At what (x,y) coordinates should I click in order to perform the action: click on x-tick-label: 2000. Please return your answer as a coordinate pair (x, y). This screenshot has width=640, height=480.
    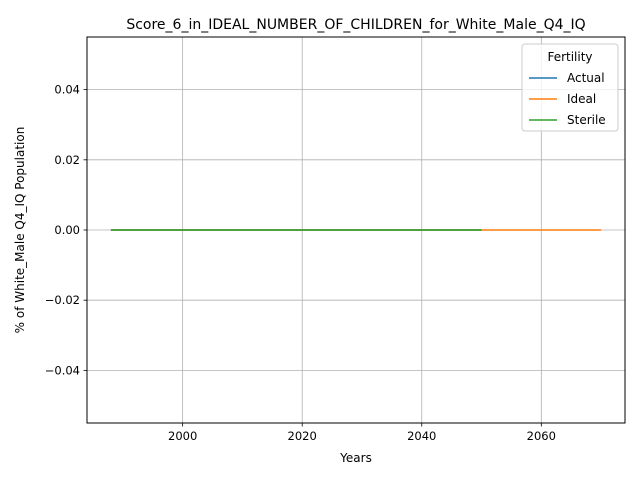
    Looking at the image, I should click on (182, 436).